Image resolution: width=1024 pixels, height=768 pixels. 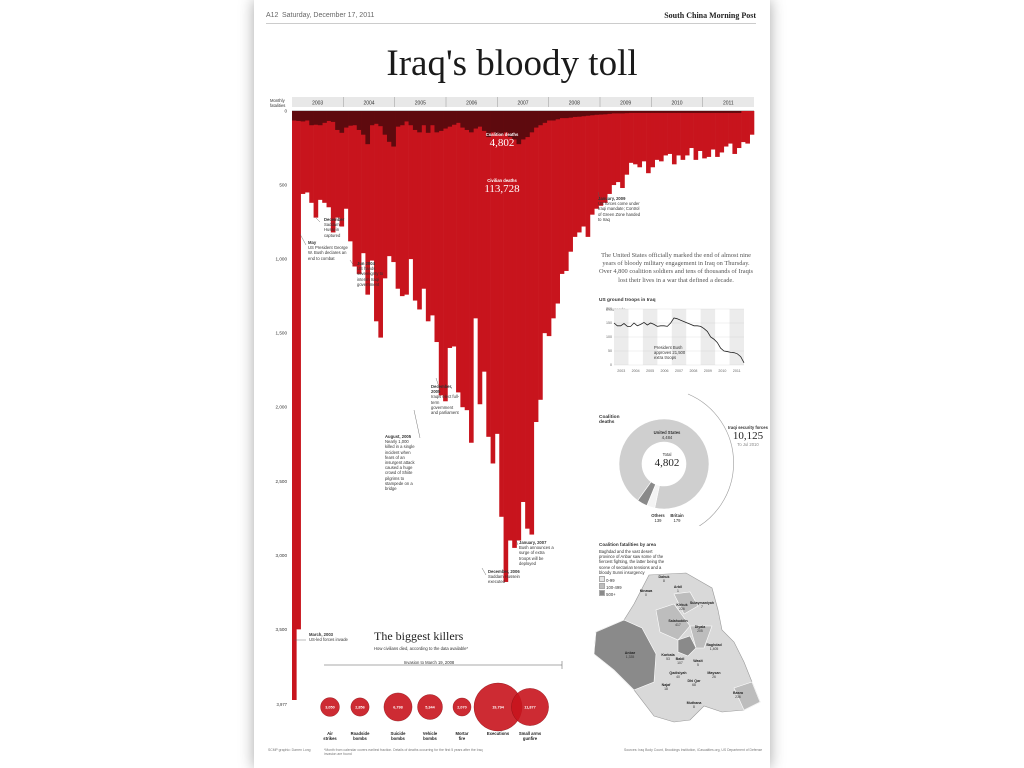 I want to click on y-tick-label: 0, so click(x=285, y=111).